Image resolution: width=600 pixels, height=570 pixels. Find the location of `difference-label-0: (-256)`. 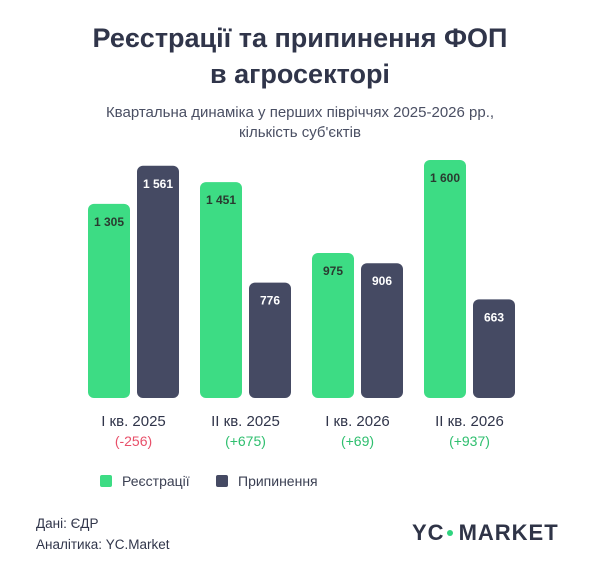

difference-label-0: (-256) is located at coordinates (133, 441).